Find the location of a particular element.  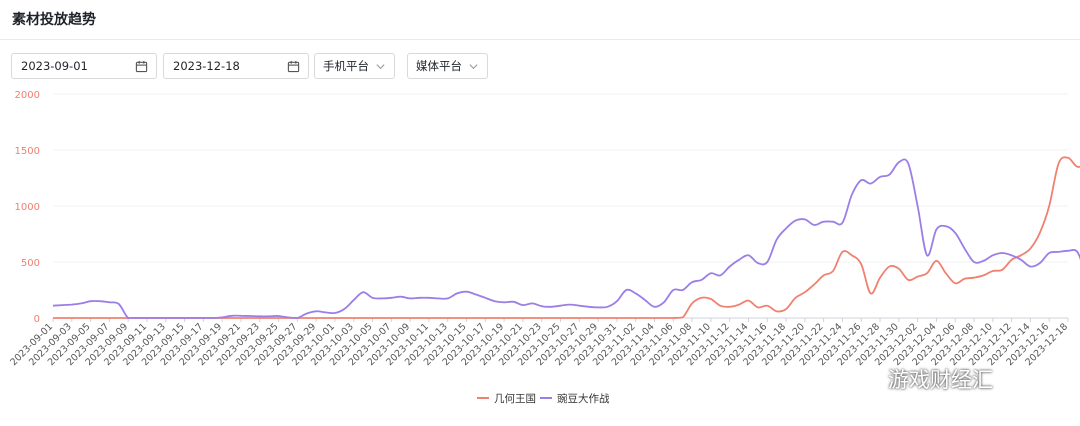

platform-select-value: 手机平台 is located at coordinates (346, 66).